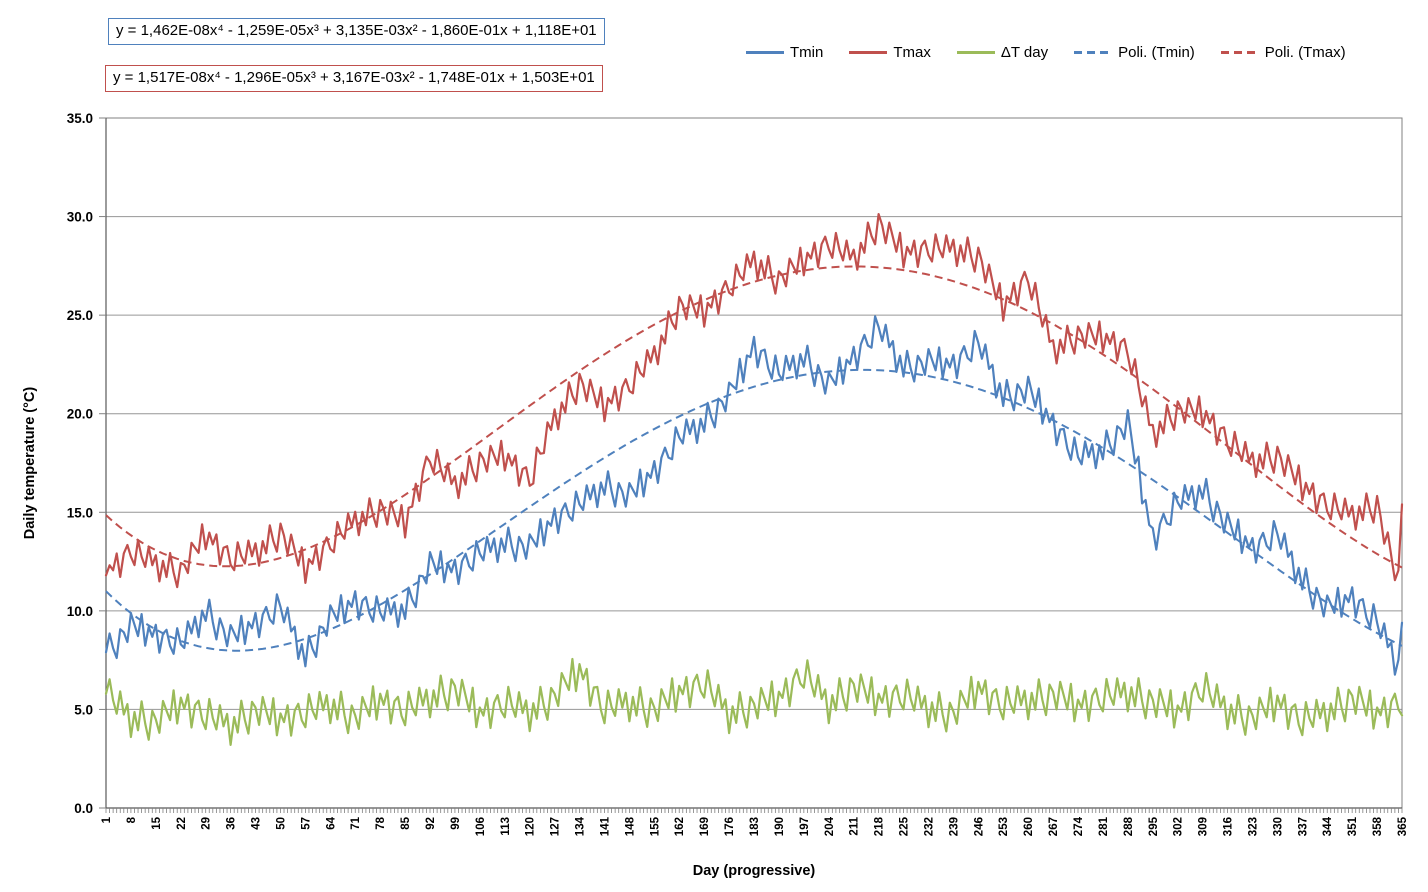 Image resolution: width=1428 pixels, height=892 pixels. What do you see at coordinates (1403, 826) in the screenshot?
I see `x-tick-label: 365` at bounding box center [1403, 826].